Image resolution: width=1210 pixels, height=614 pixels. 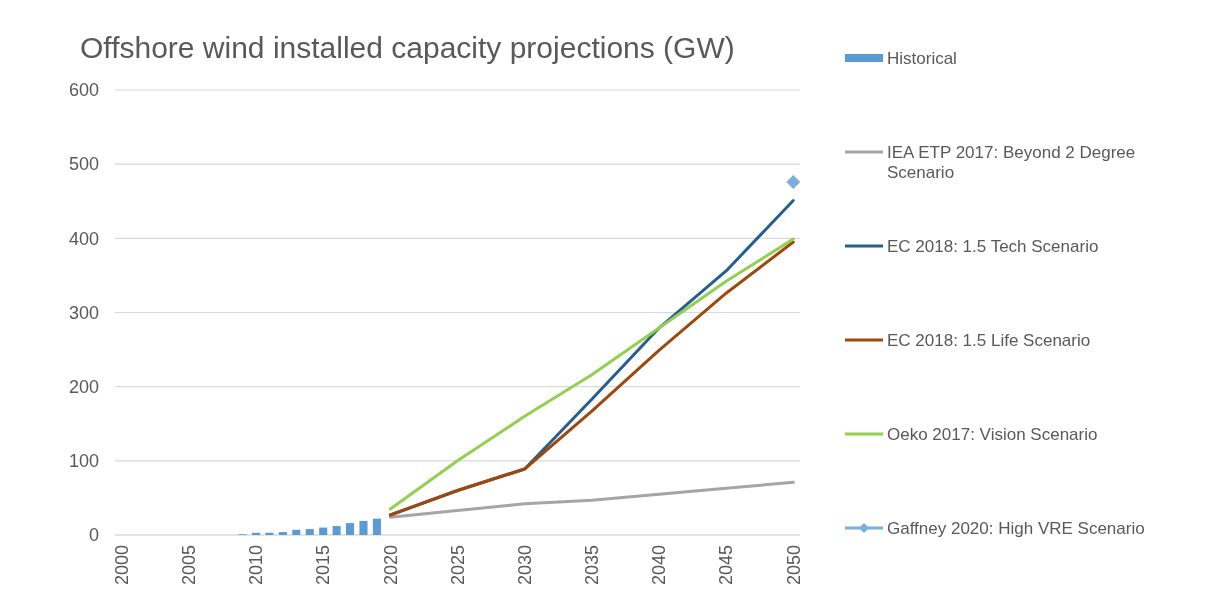 What do you see at coordinates (83, 461) in the screenshot?
I see `y-tick-label: 100` at bounding box center [83, 461].